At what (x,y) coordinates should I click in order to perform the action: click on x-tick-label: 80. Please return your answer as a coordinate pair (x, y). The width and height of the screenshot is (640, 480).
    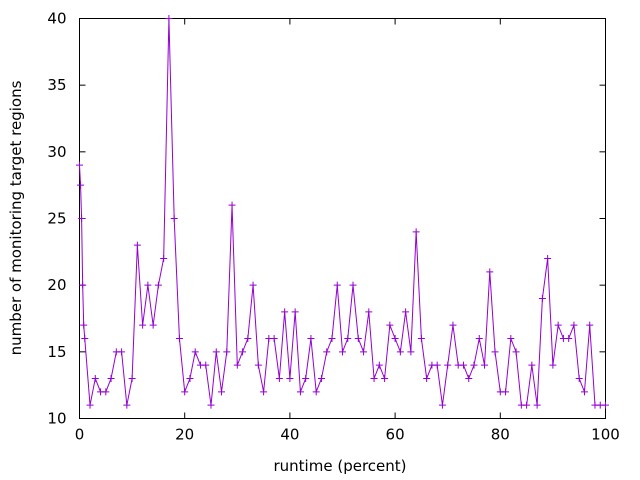
    Looking at the image, I should click on (500, 435).